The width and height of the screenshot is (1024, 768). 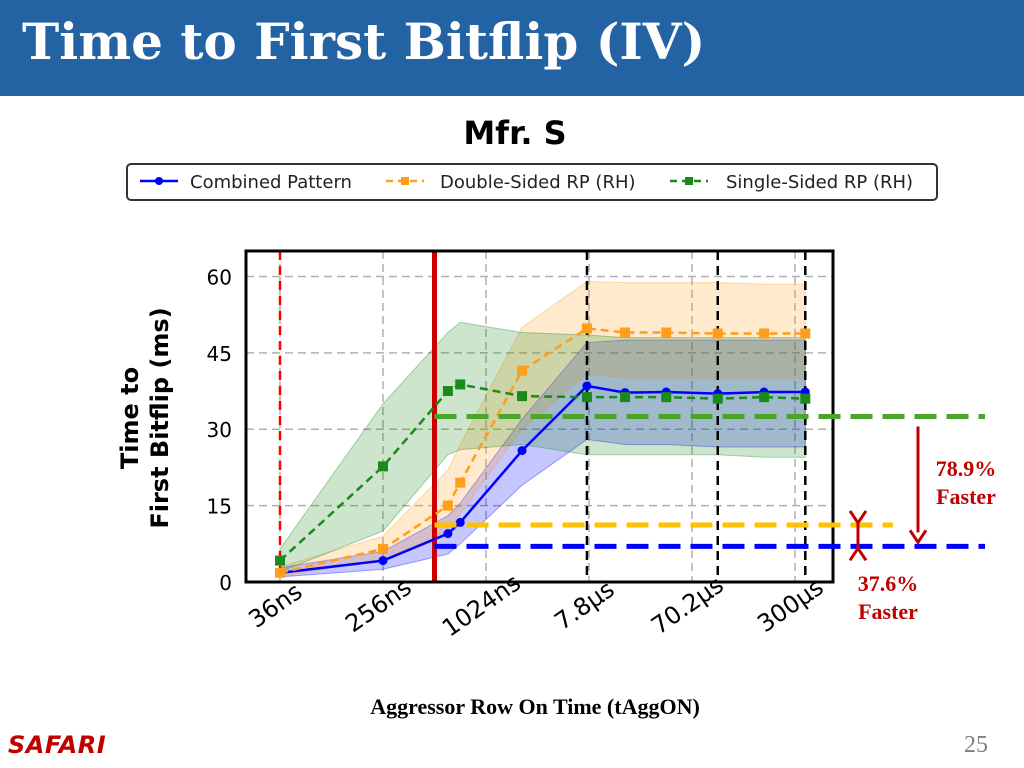 What do you see at coordinates (219, 507) in the screenshot?
I see `y-tick-label-1: 15` at bounding box center [219, 507].